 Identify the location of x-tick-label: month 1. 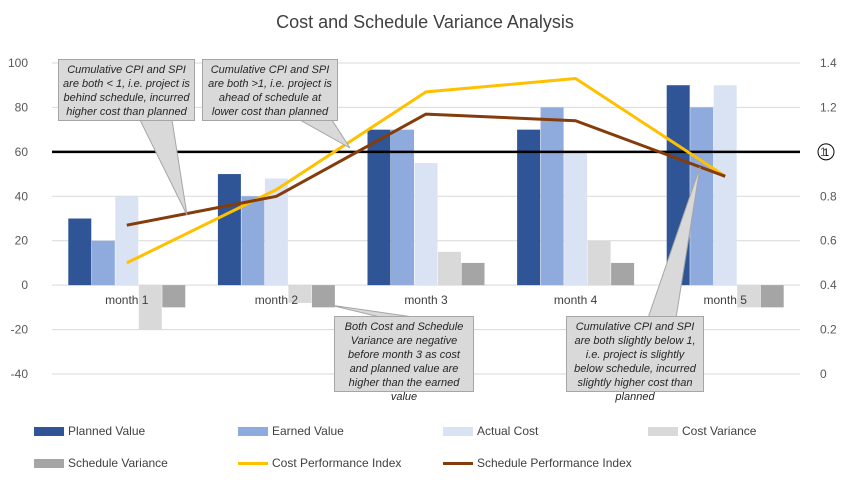
(127, 300).